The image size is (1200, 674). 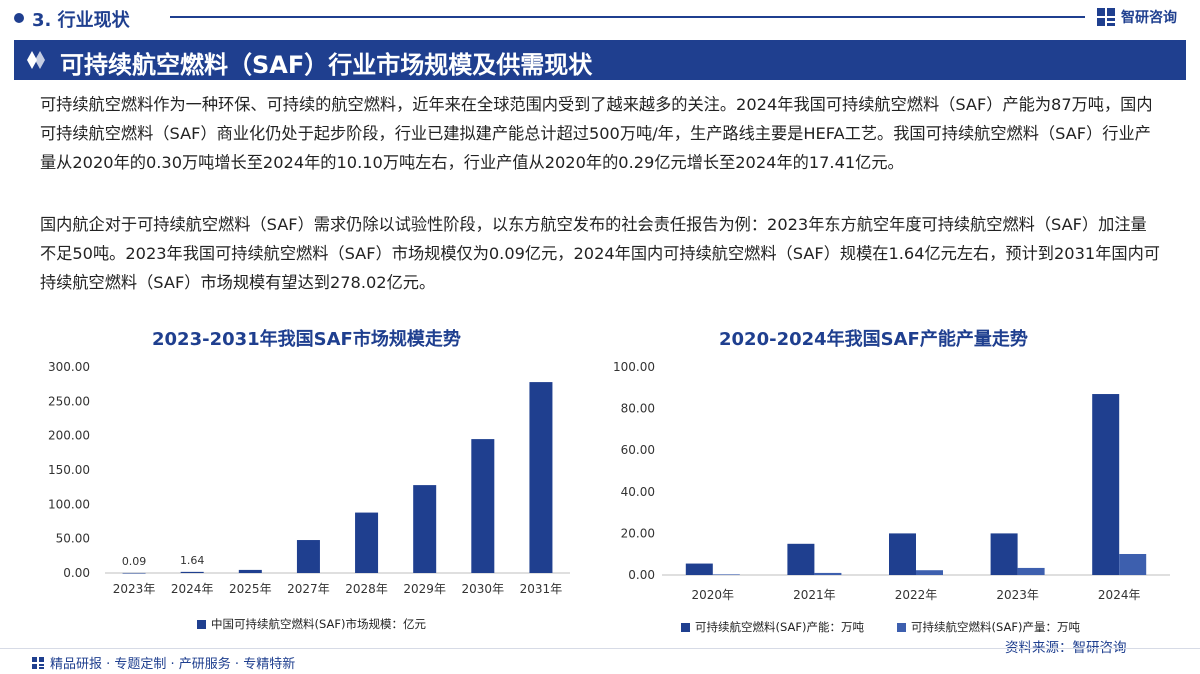 What do you see at coordinates (326, 65) in the screenshot?
I see `page-title: 可持续航空燃料（SAF）行业市场规模及供需现状` at bounding box center [326, 65].